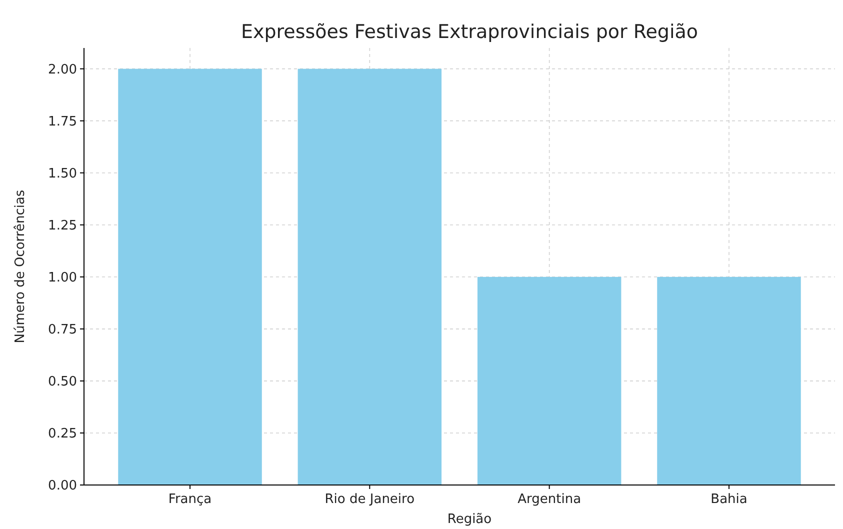  Describe the element at coordinates (62, 122) in the screenshot. I see `y-tick-label: 1.75` at that location.